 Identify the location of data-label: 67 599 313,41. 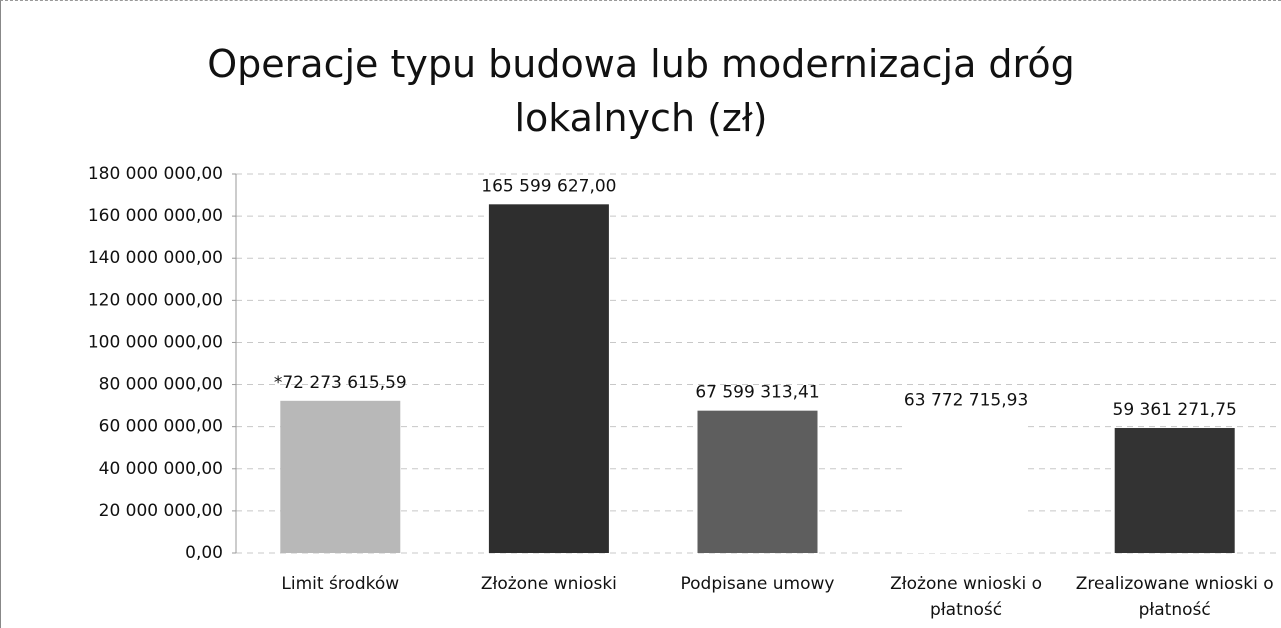
(757, 393).